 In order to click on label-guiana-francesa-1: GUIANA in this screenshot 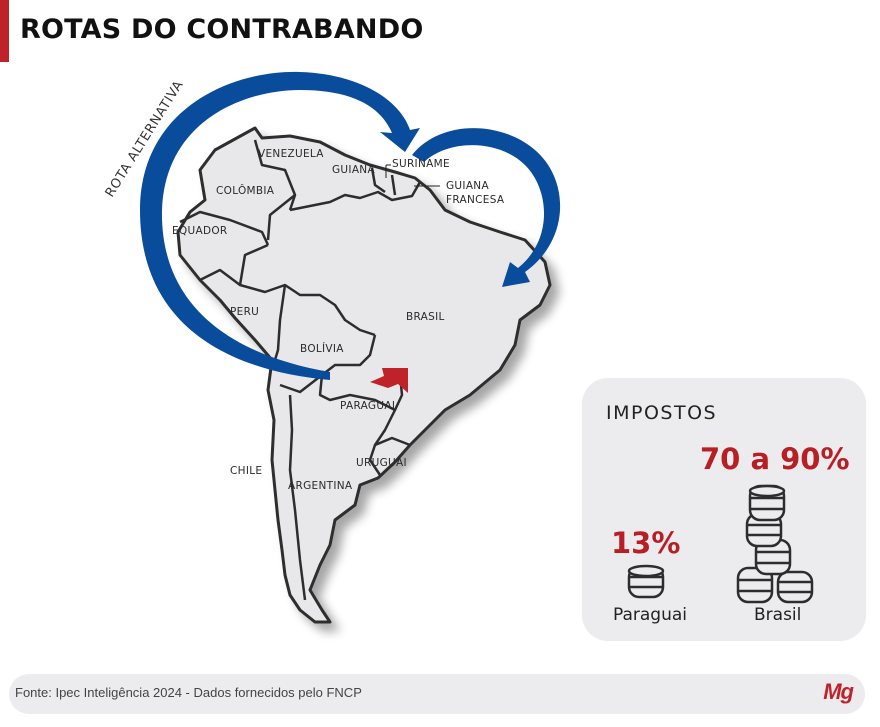, I will do `click(467, 186)`.